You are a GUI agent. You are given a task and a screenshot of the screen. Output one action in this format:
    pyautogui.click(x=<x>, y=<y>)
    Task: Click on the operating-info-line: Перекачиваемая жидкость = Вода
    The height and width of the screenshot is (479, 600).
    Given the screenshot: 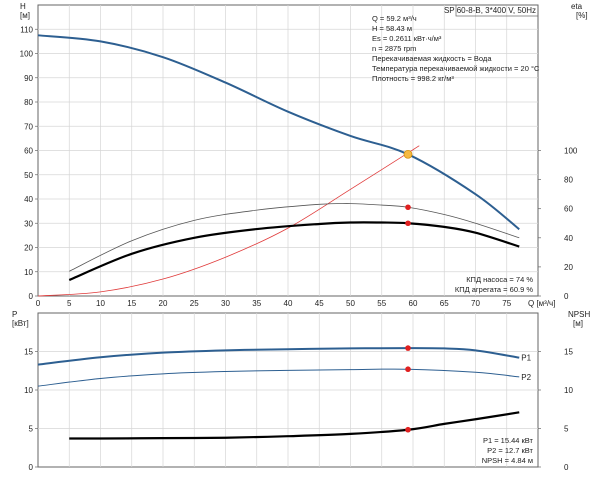 What is the action you would take?
    pyautogui.click(x=432, y=58)
    